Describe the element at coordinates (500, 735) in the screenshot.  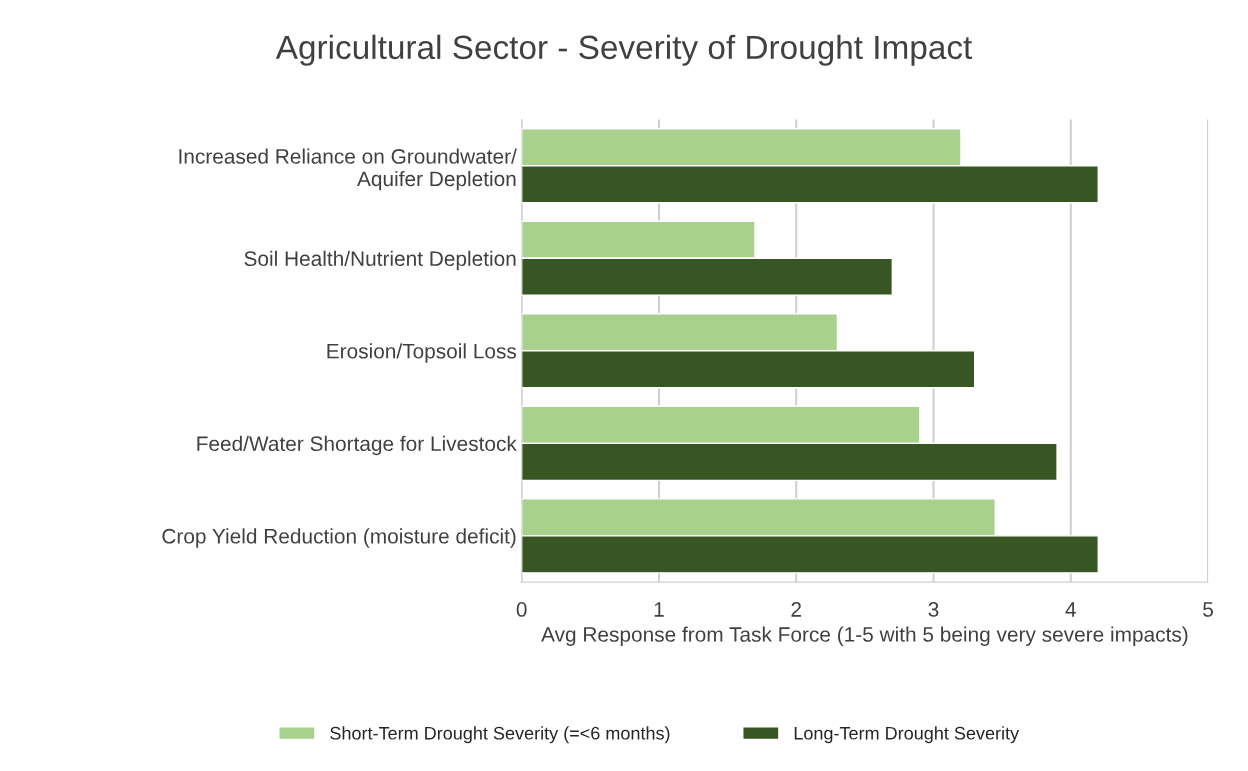
I see `legend-label: Short-Term Drought Severity (=<6 months)` at that location.